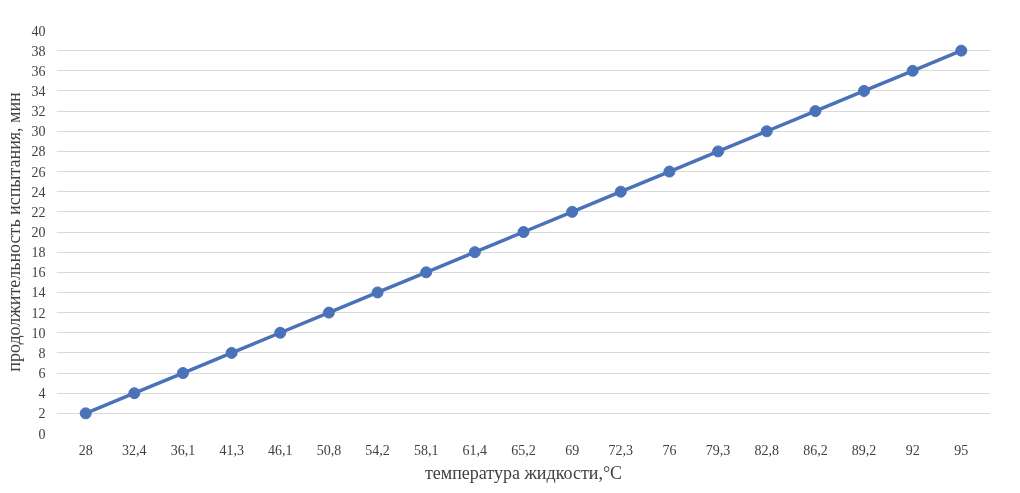  I want to click on y-tick-label: 38, so click(38, 51).